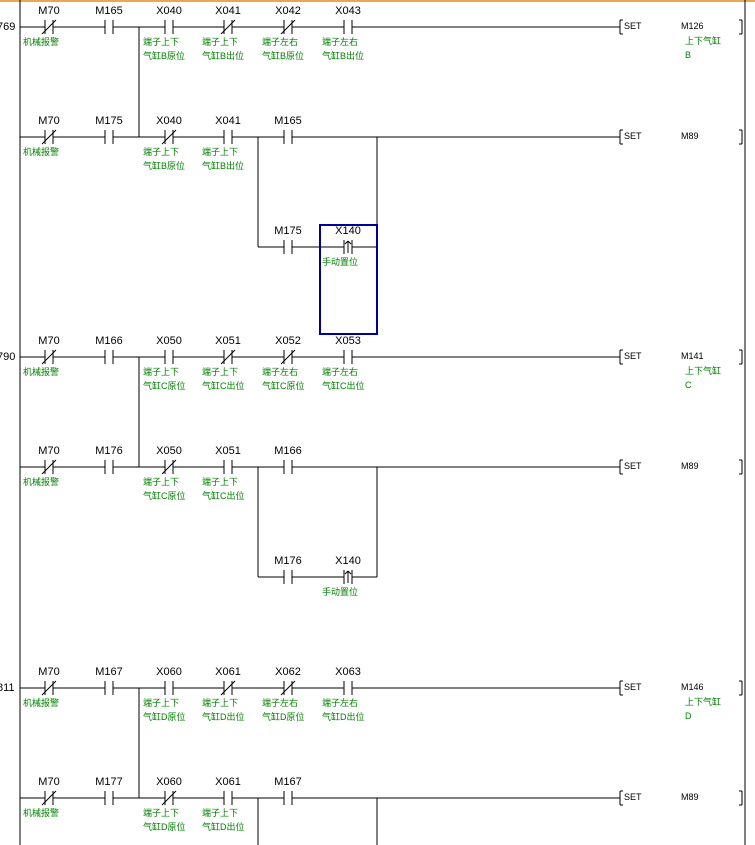 The height and width of the screenshot is (845, 755). What do you see at coordinates (377, 1) in the screenshot?
I see `window-top-border` at bounding box center [377, 1].